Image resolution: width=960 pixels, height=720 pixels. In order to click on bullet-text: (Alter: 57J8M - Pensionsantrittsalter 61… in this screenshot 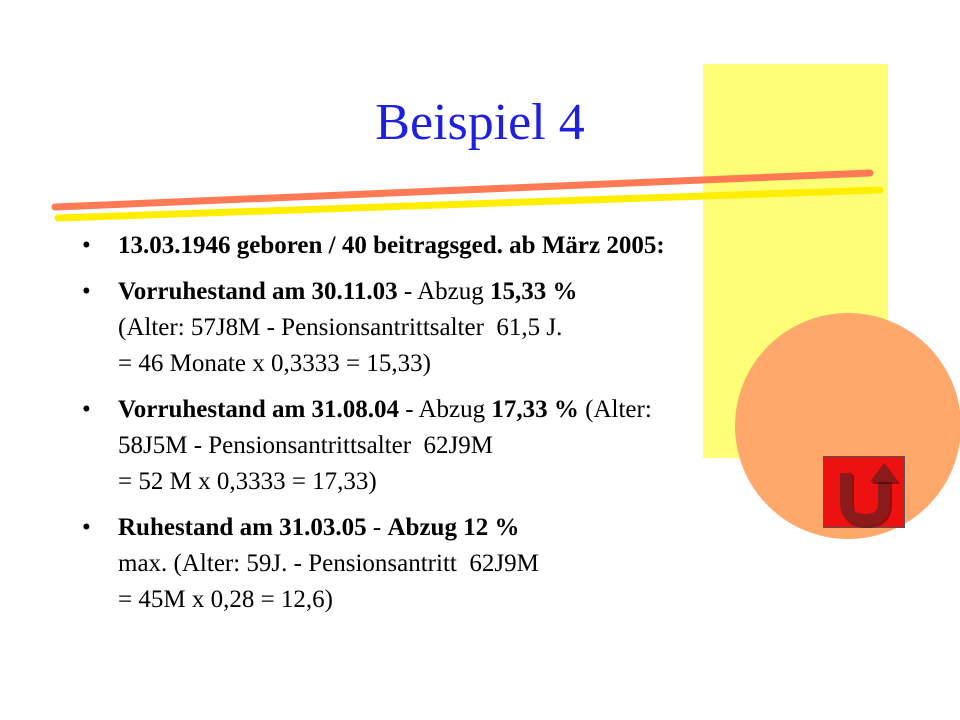, I will do `click(340, 327)`.